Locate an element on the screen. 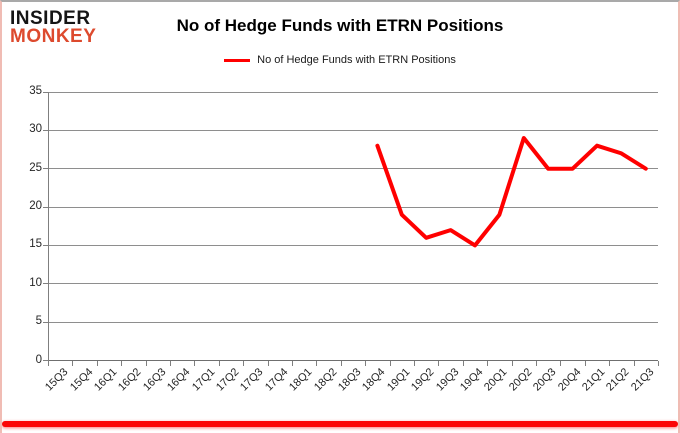 The width and height of the screenshot is (680, 433). chart-title: No of Hedge Funds with ETRN Positions is located at coordinates (340, 25).